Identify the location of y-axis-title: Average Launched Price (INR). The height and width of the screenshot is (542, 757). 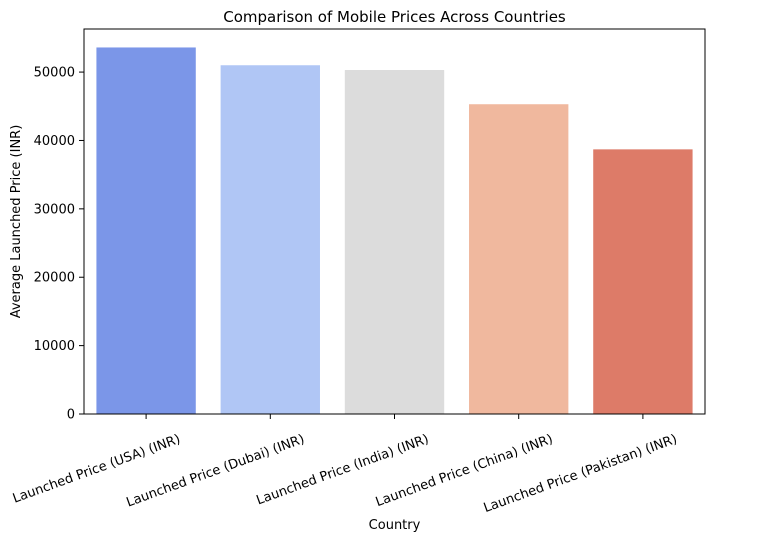
(16, 222).